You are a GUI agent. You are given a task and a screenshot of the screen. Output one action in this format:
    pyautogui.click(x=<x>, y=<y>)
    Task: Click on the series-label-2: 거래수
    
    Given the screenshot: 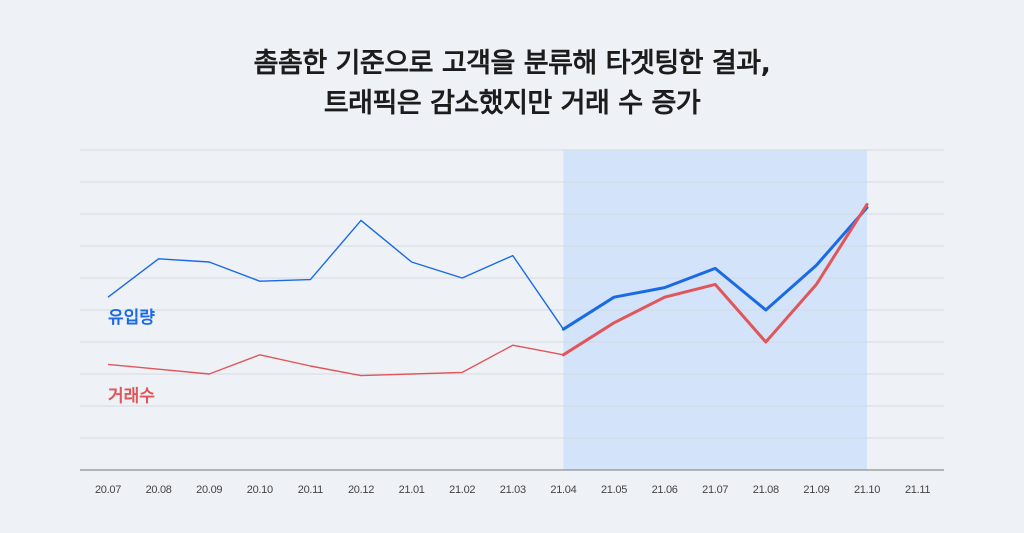 What is the action you would take?
    pyautogui.click(x=131, y=396)
    